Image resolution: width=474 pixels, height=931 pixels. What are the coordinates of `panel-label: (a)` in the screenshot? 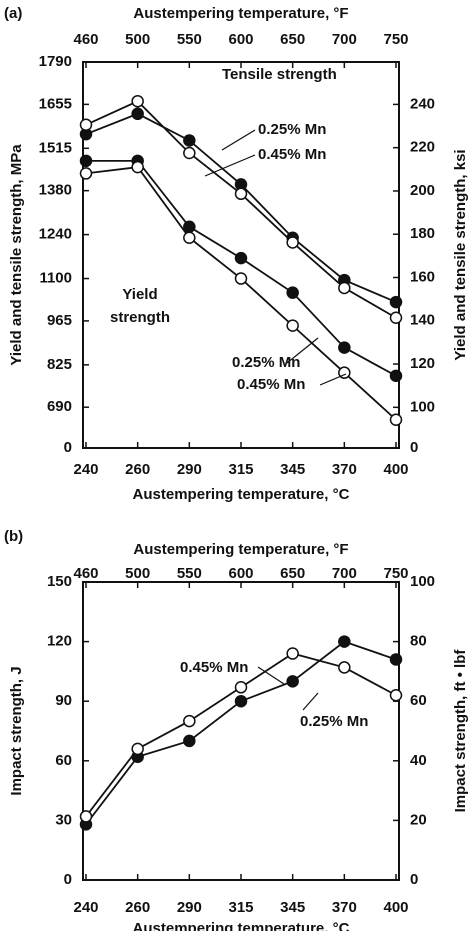 It's located at (13, 13).